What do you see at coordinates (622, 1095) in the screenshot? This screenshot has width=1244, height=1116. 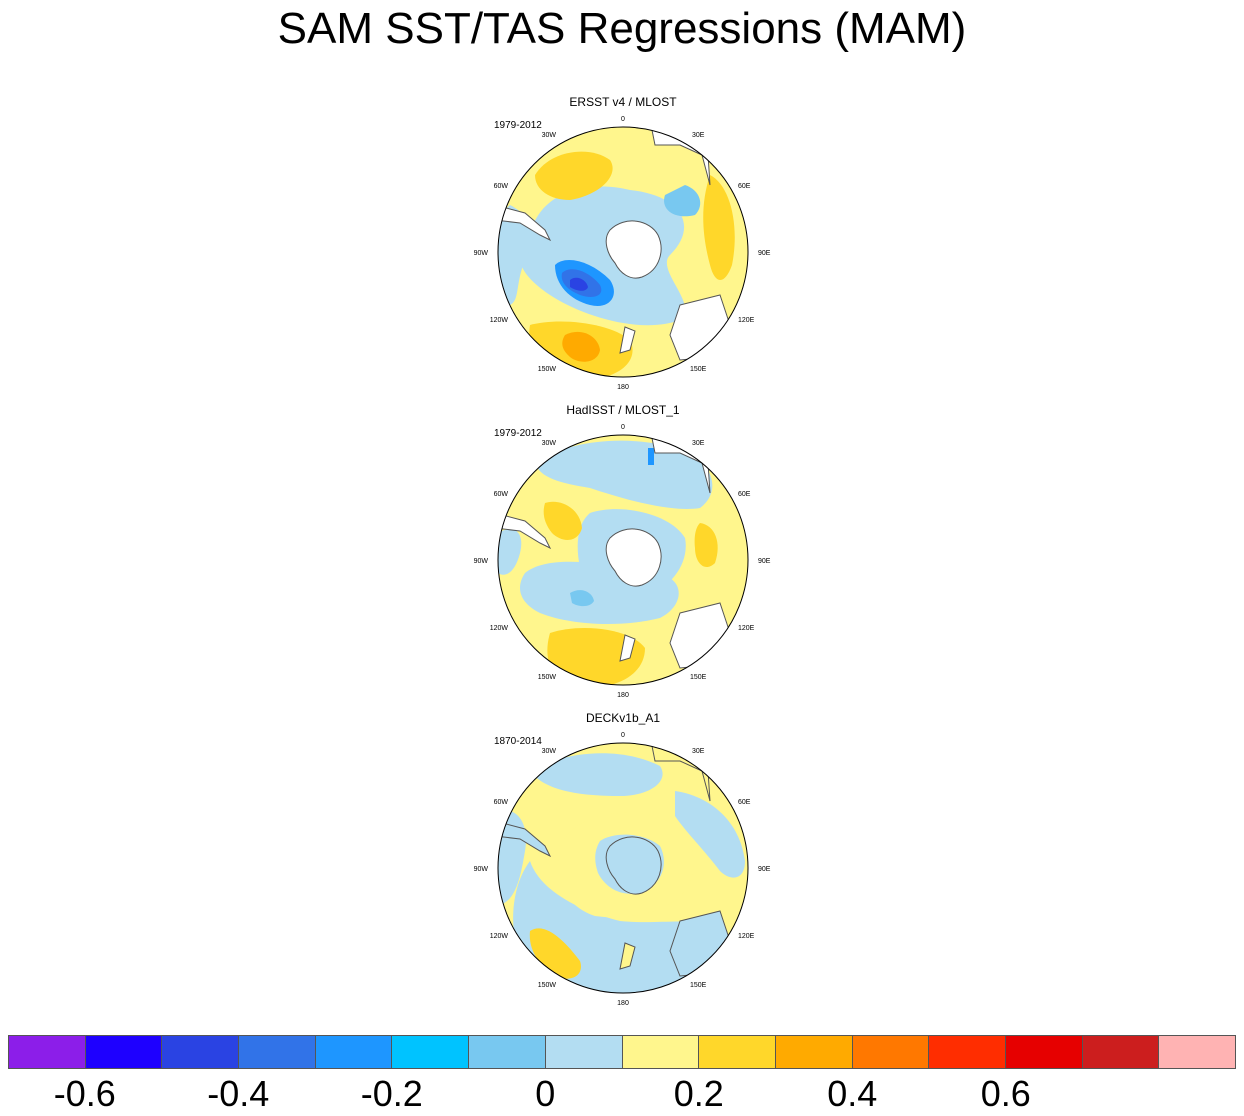 I see `colorbar-tick-labels: -0.6 -0.4 -0.2 0 0.2 0.4 0.6` at bounding box center [622, 1095].